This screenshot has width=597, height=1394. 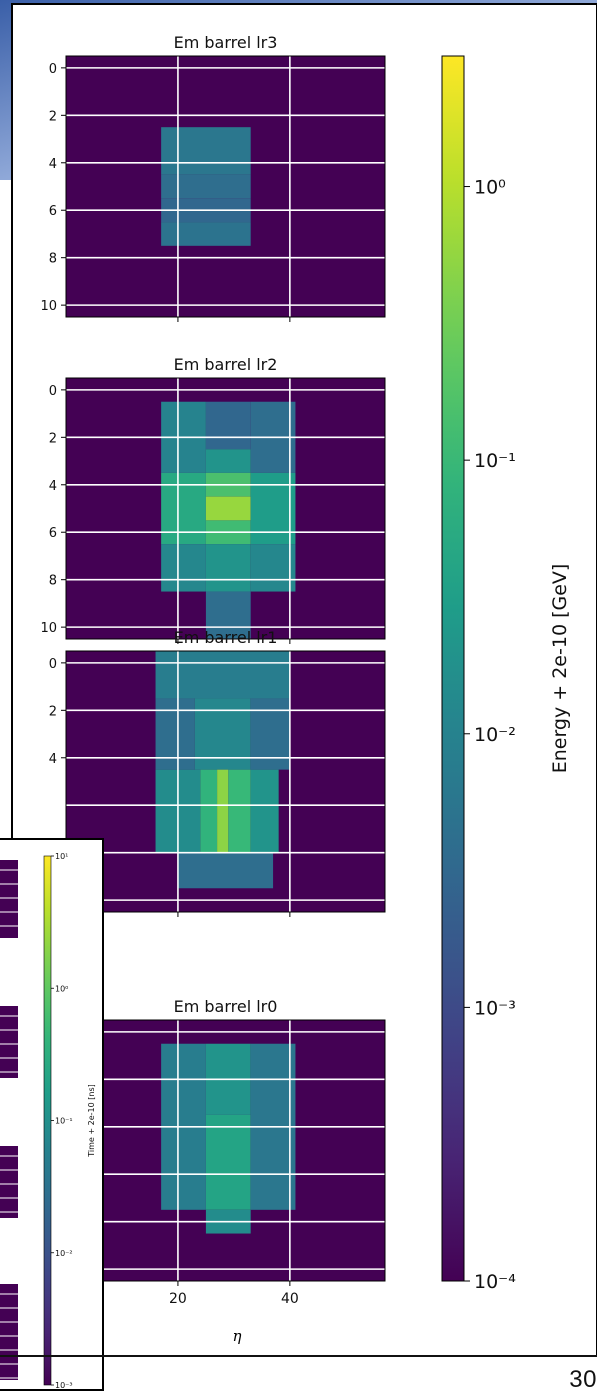 I want to click on time-colorbar-inset: 10¹ 10⁰ 10⁻¹ 10⁻² 10⁻³ Time + 2e-10 [ns], so click(x=52, y=1114).